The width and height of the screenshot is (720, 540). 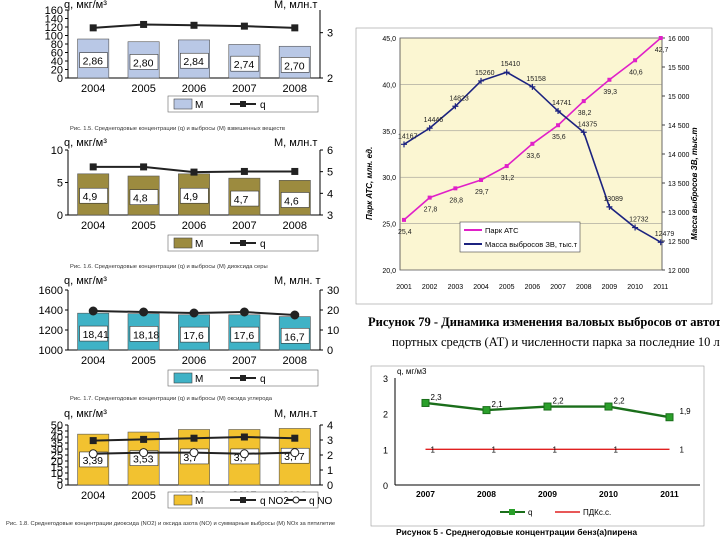 What do you see at coordinates (679, 155) in the screenshot?
I see `right-tick-label: 14 000` at bounding box center [679, 155].